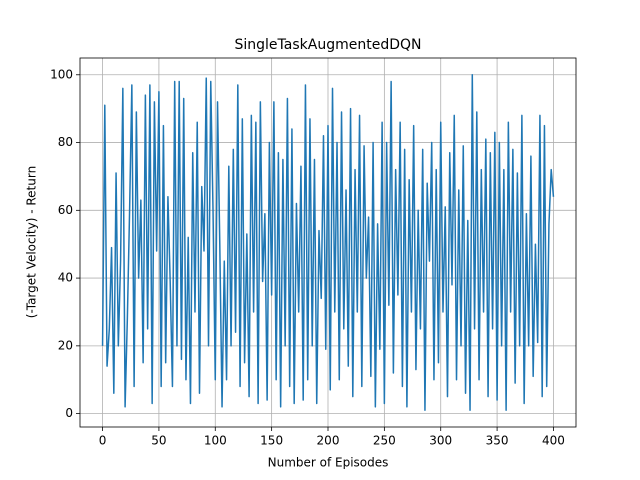  I want to click on x-tick-label: 400, so click(553, 441).